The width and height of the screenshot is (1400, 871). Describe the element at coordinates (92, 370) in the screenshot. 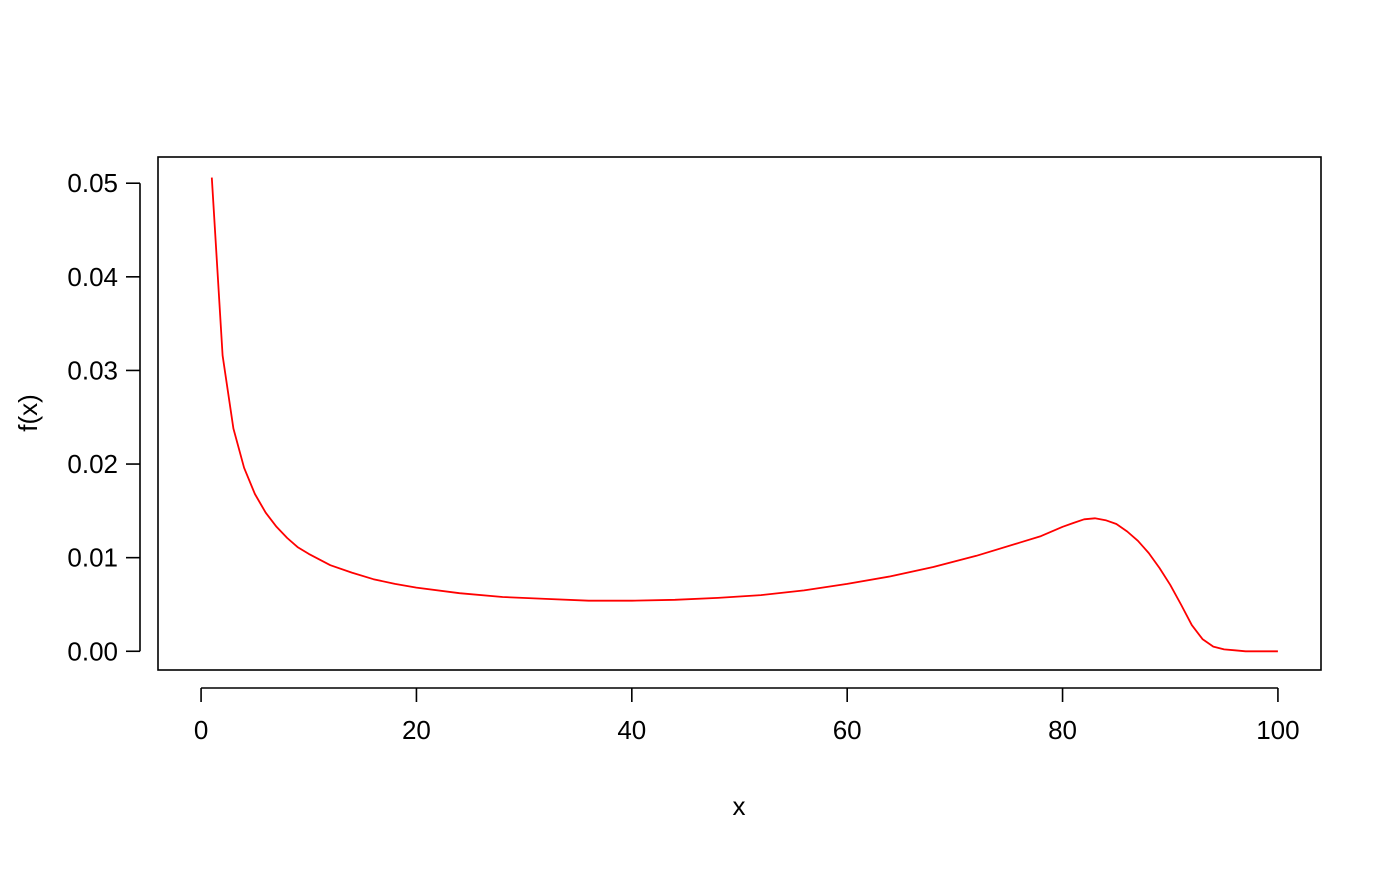

I see `y-tick-label: 0.03` at that location.